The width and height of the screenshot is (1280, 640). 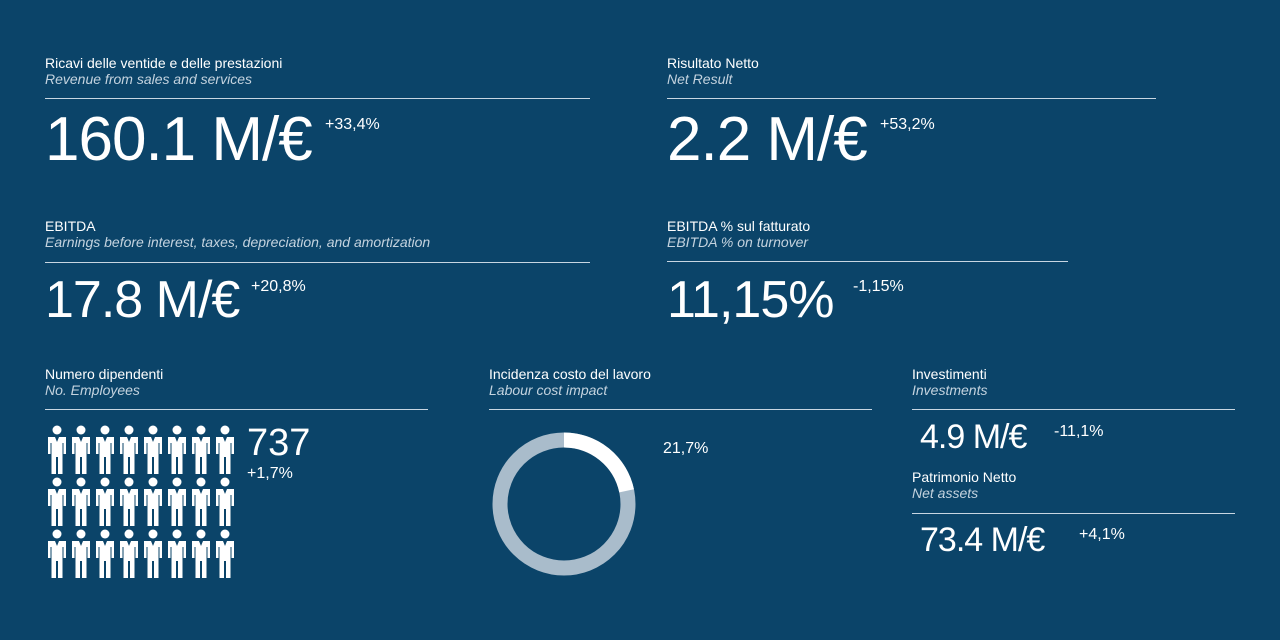 I want to click on ebitda-divider, so click(x=317, y=262).